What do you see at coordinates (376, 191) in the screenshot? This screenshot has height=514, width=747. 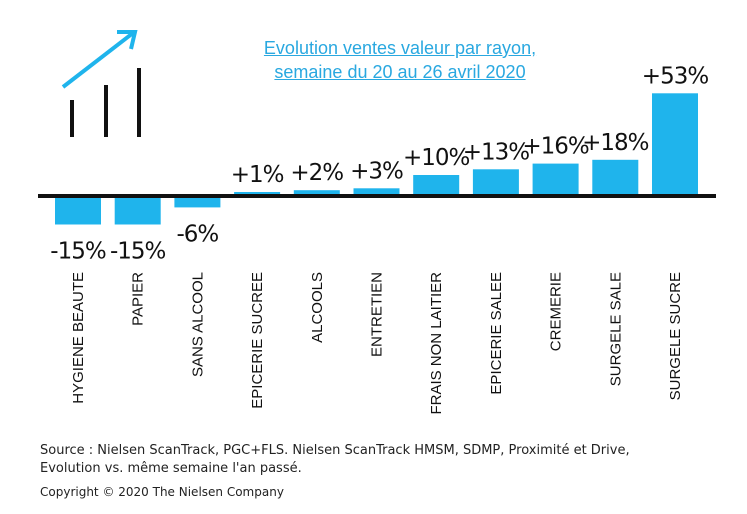 I see `bar-entretien` at bounding box center [376, 191].